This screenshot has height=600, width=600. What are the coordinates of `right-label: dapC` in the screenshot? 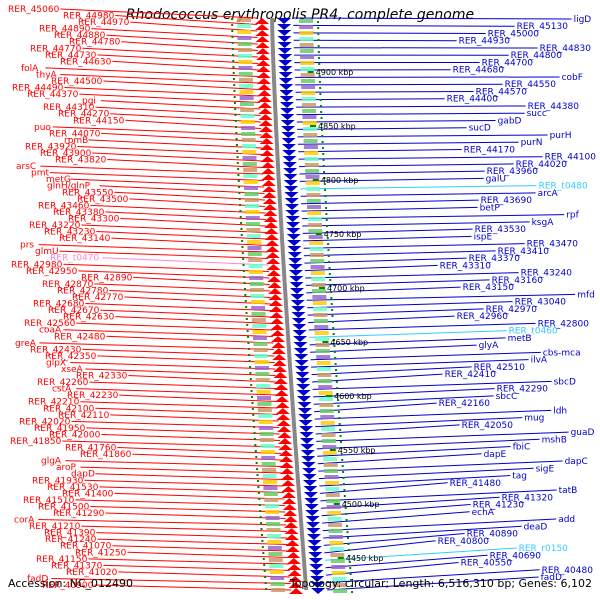 It's located at (576, 462).